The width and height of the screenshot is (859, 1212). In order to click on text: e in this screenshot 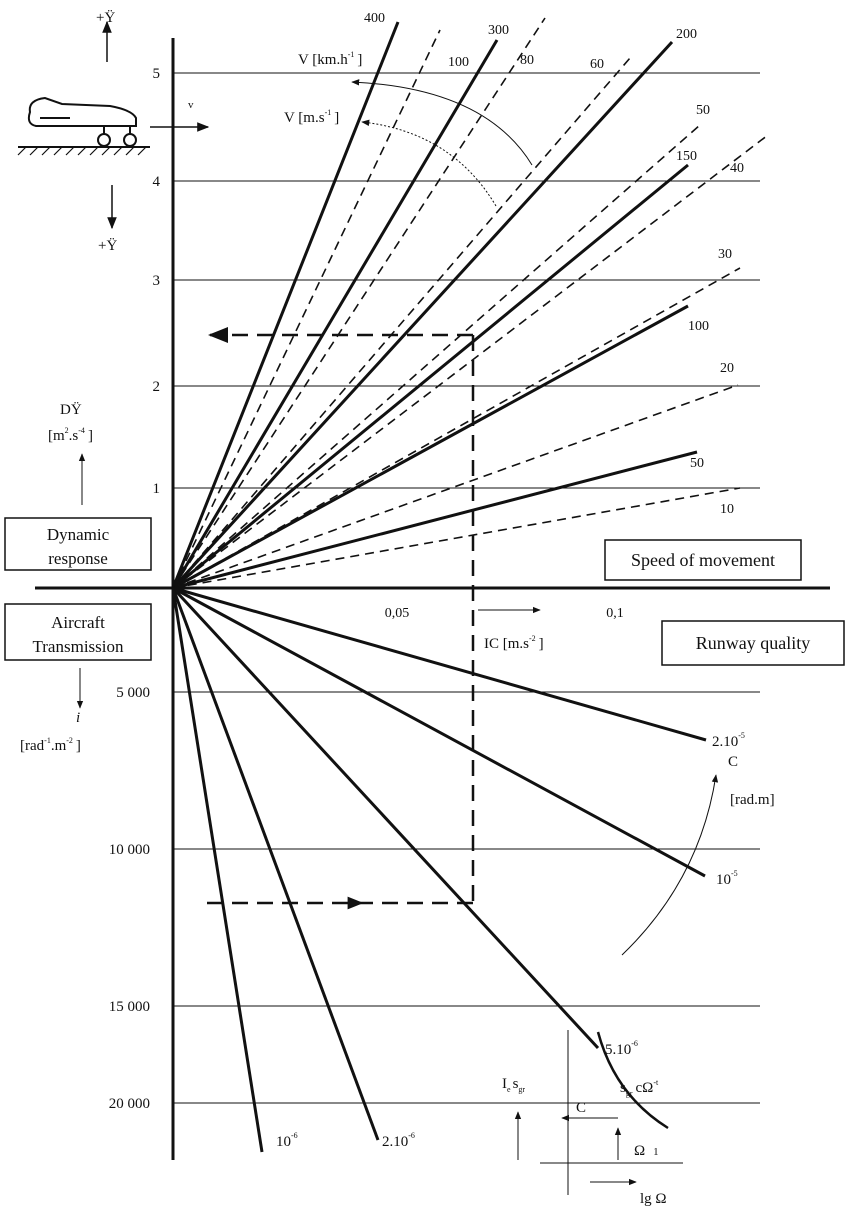, I will do `click(509, 1089)`.